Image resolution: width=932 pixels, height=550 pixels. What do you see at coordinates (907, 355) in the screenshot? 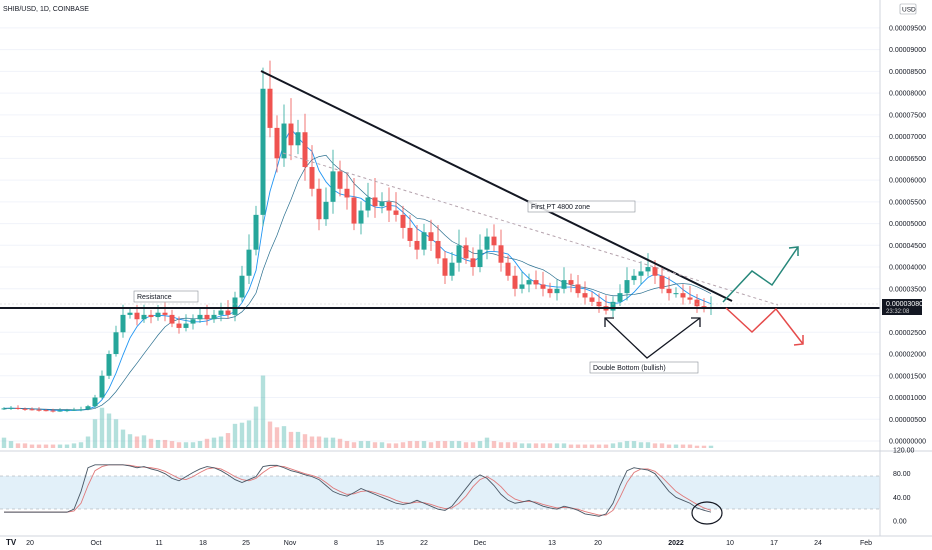
I see `price-tick-label: 0.00002000` at bounding box center [907, 355].